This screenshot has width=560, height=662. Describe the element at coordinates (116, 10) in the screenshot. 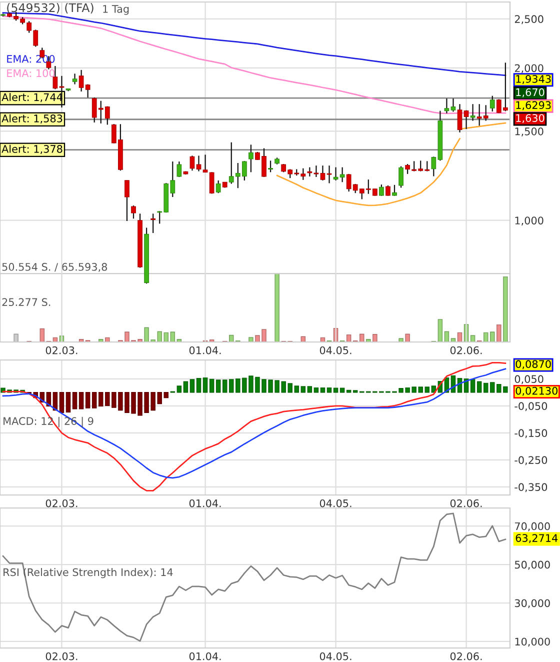

I see `annotation: 1 Tag` at that location.